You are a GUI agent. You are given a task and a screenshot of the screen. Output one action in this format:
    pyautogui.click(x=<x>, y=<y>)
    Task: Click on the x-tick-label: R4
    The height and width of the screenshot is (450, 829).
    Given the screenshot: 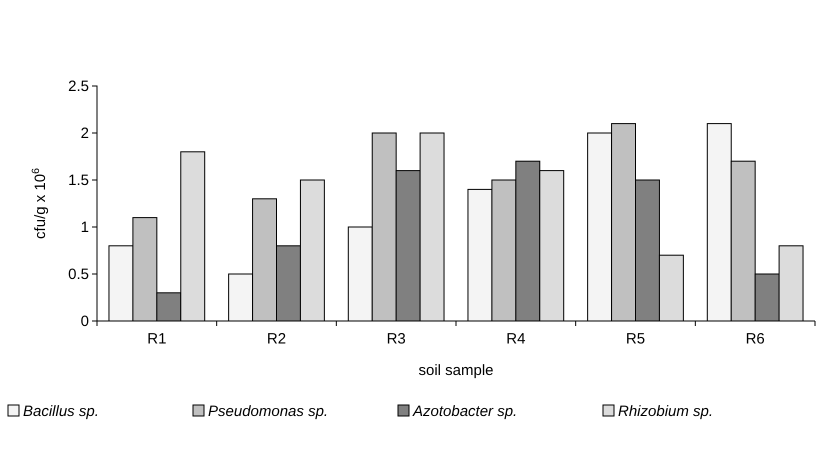 What is the action you would take?
    pyautogui.click(x=516, y=339)
    